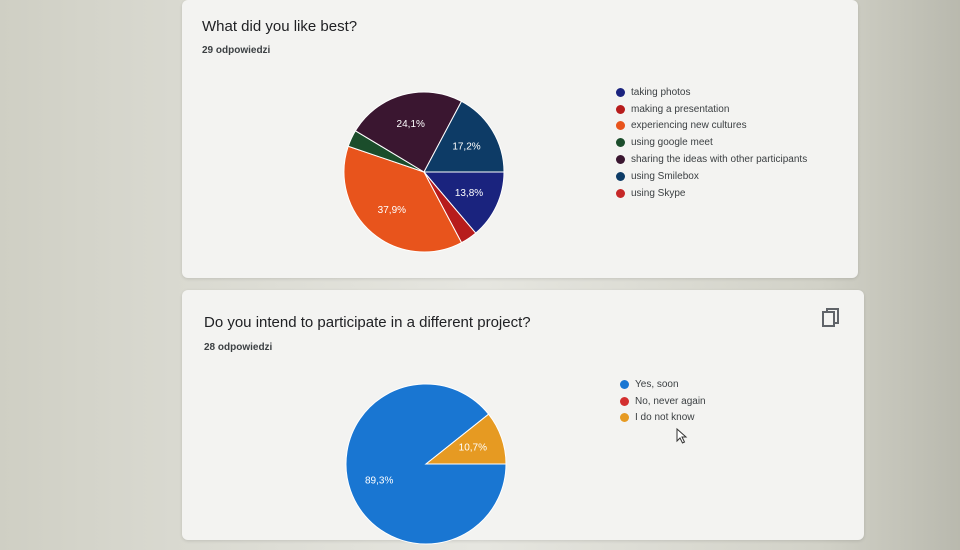  What do you see at coordinates (680, 109) in the screenshot?
I see `legend-label: making a presentation` at bounding box center [680, 109].